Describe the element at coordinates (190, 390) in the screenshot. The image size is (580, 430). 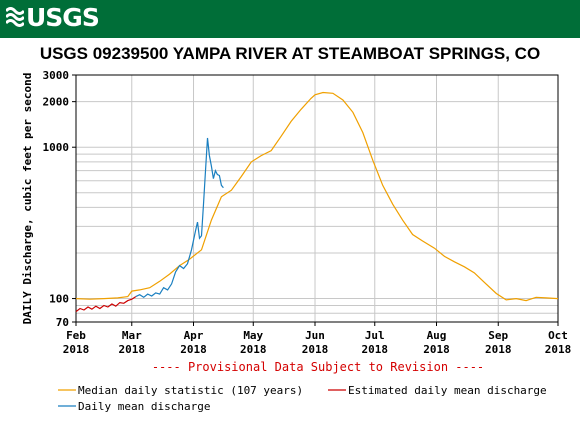
I see `legend-entry: Median daily statistic (107 years)` at that location.